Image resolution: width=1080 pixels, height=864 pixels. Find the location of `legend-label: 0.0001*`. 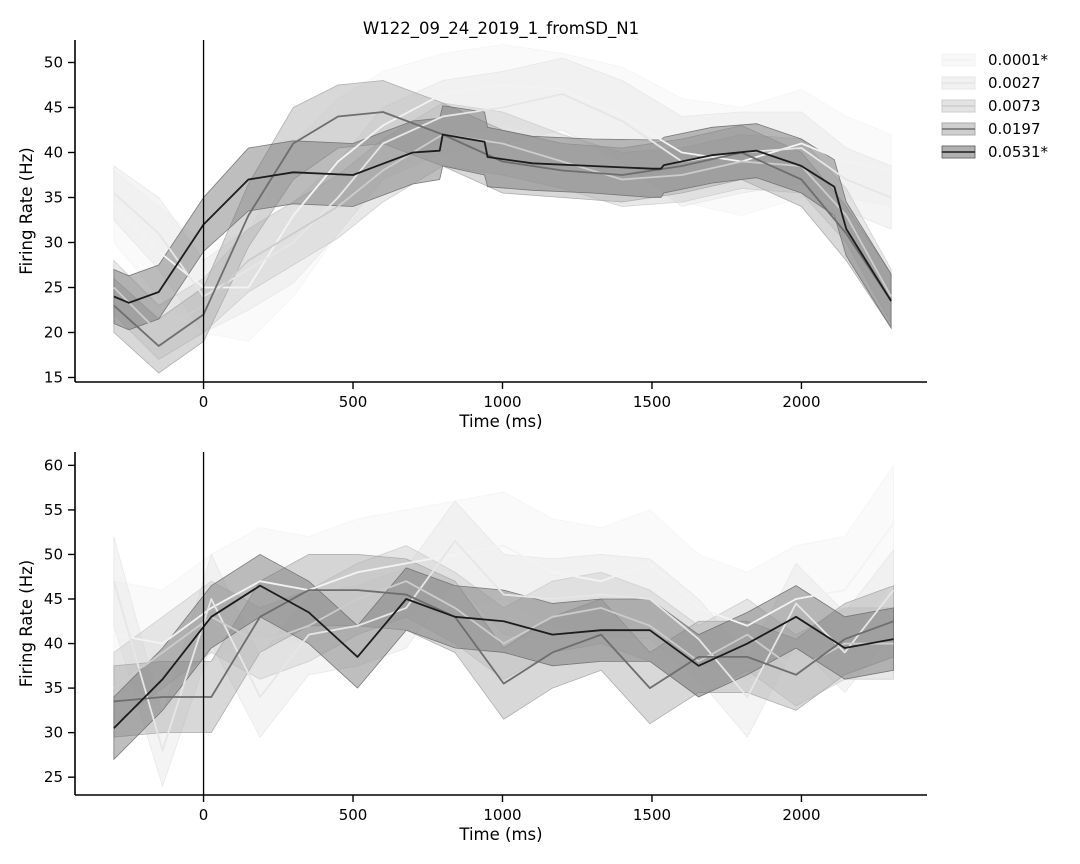

legend-label: 0.0001* is located at coordinates (1018, 60).